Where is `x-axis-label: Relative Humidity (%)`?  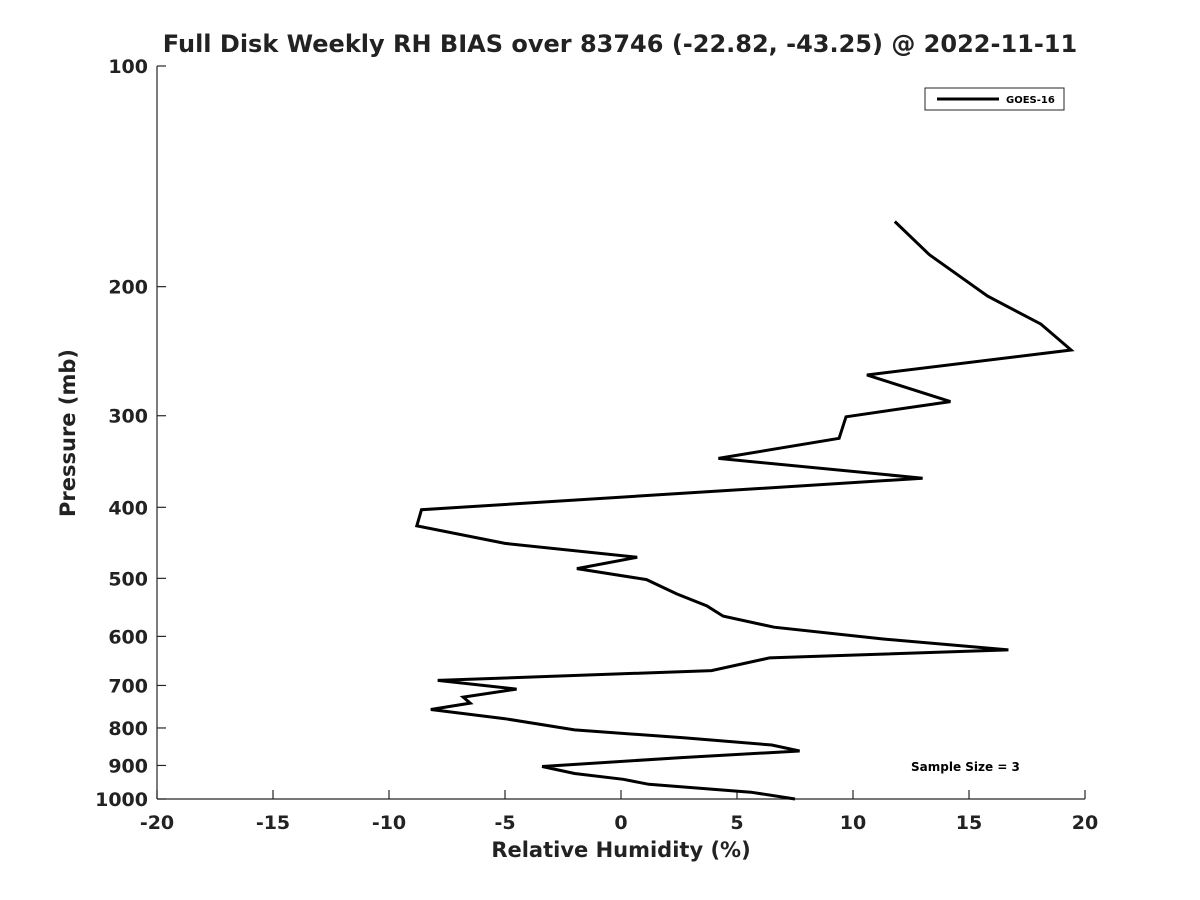
x-axis-label: Relative Humidity (%) is located at coordinates (621, 850).